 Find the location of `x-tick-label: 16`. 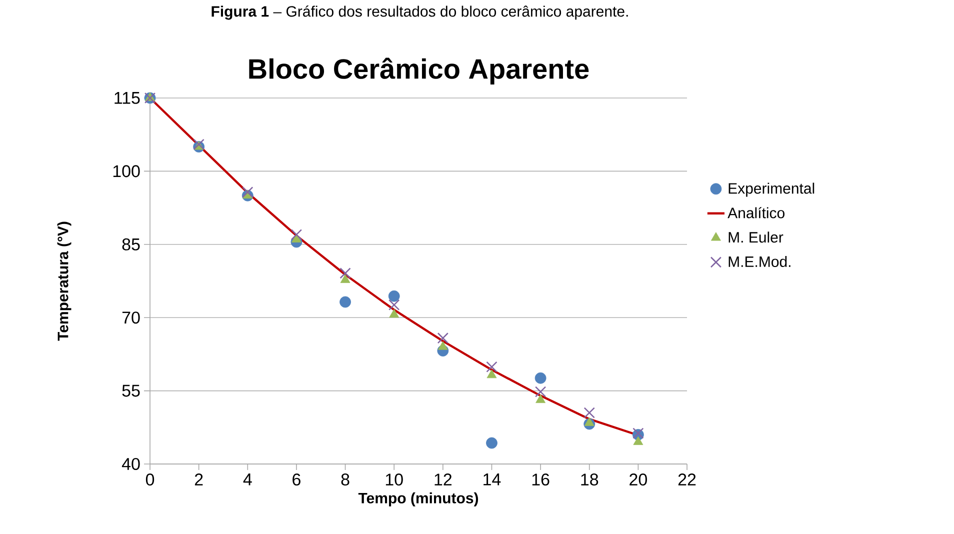

x-tick-label: 16 is located at coordinates (541, 480).